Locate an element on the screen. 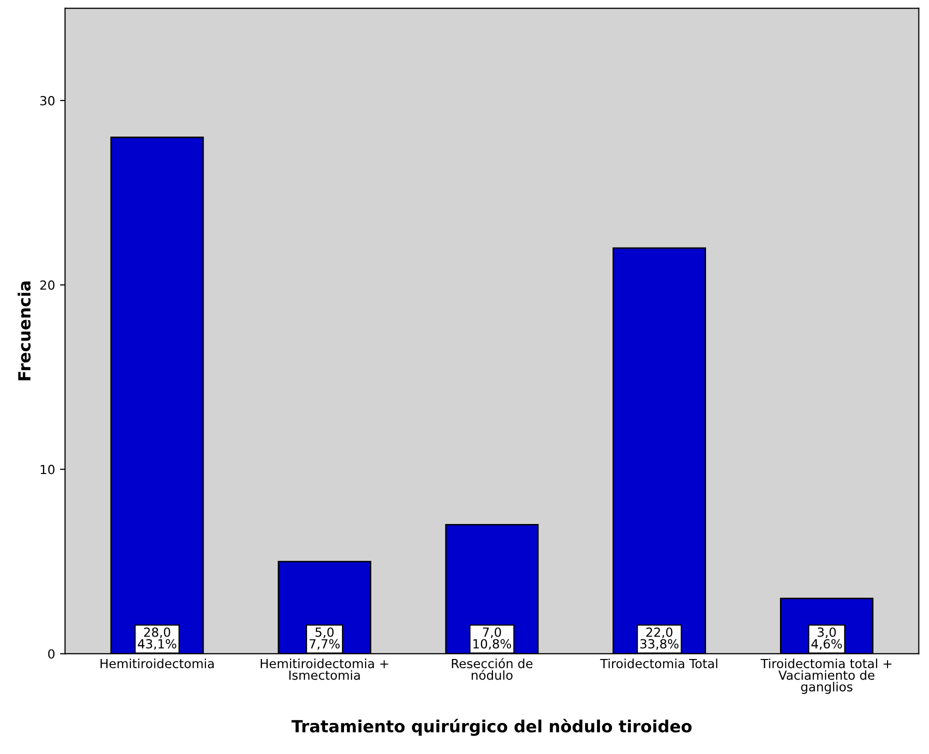 The image size is (929, 754). data-label: 3,0 4,6% is located at coordinates (826, 638).